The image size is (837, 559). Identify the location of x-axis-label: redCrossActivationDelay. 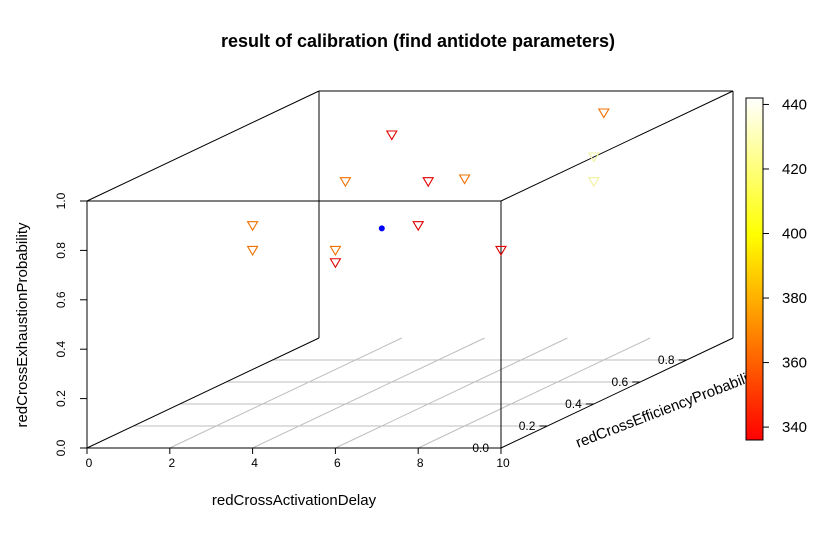
(294, 500).